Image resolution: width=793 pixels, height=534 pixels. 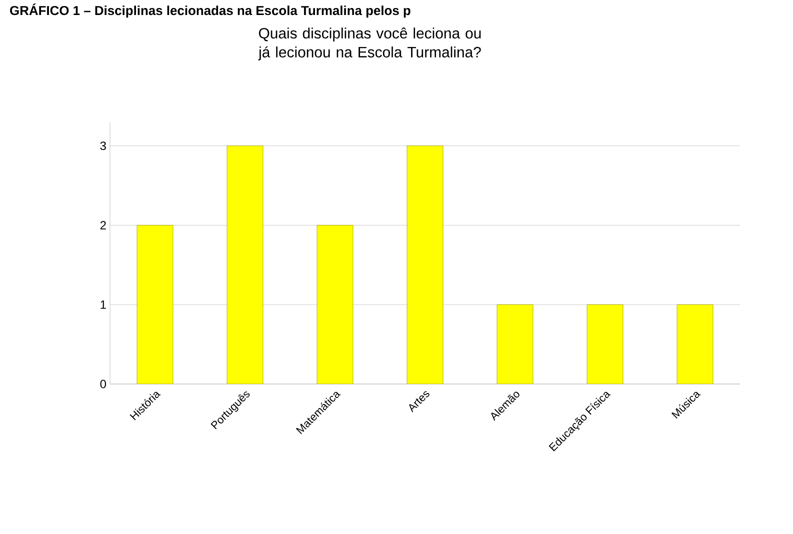 What do you see at coordinates (103, 304) in the screenshot?
I see `y-tick-label: 1` at bounding box center [103, 304].